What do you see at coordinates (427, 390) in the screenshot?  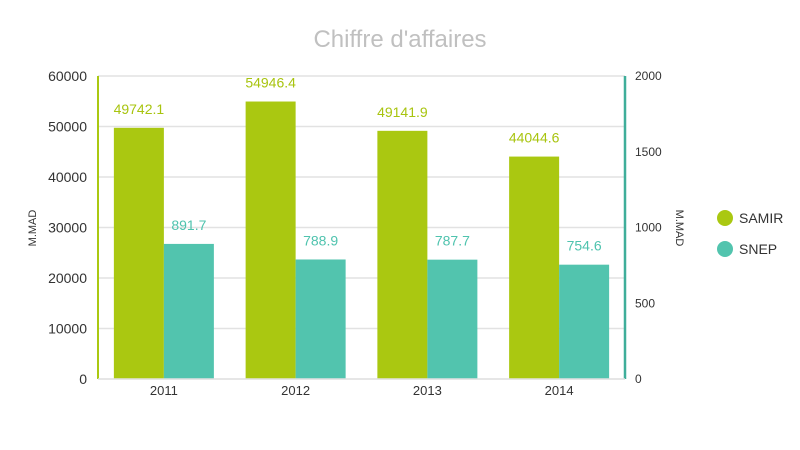 I see `x-tick-label: 2013` at bounding box center [427, 390].